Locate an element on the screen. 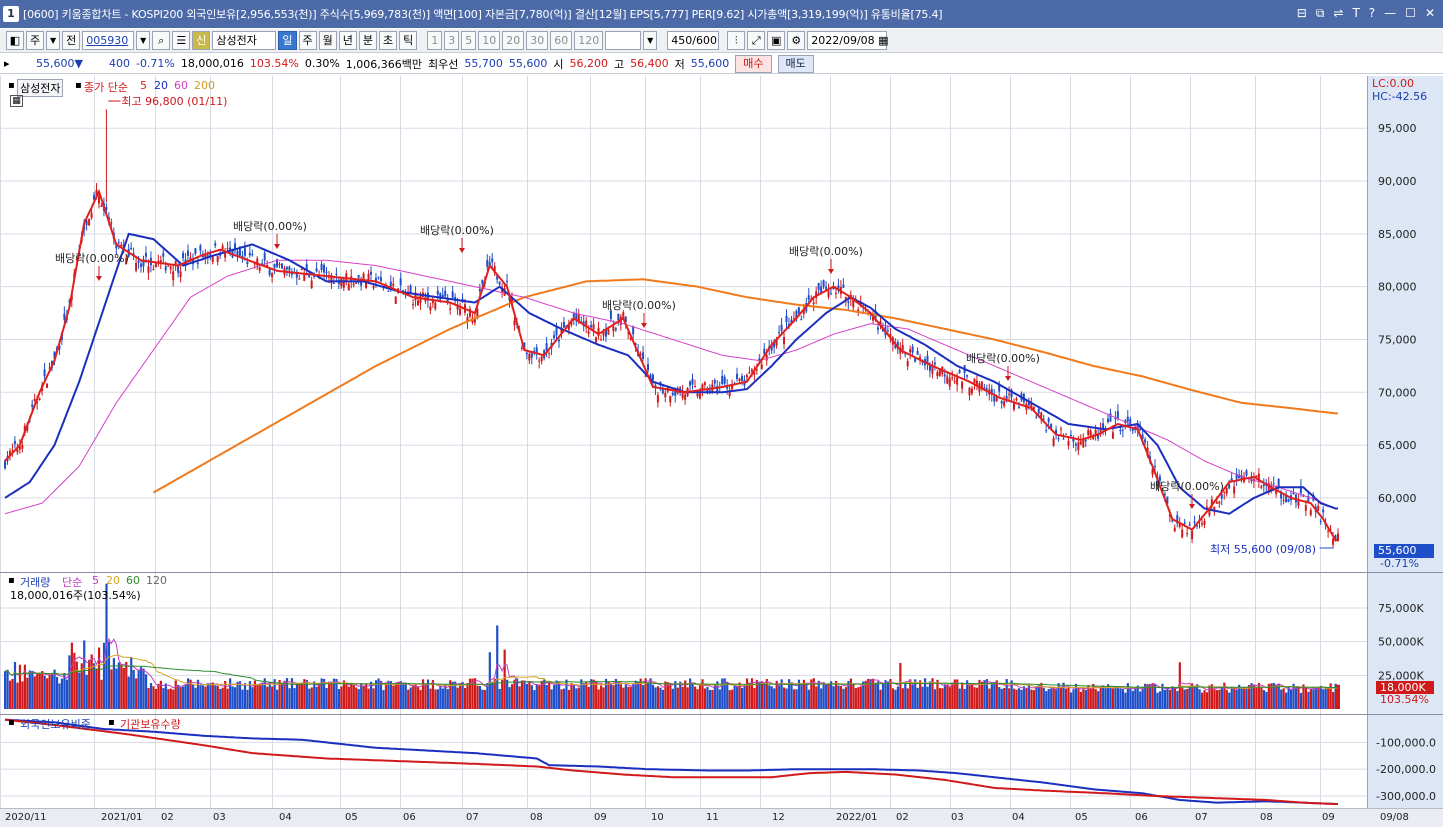 This screenshot has height=827, width=1443. link-icon: ⇌ is located at coordinates (1338, 13).